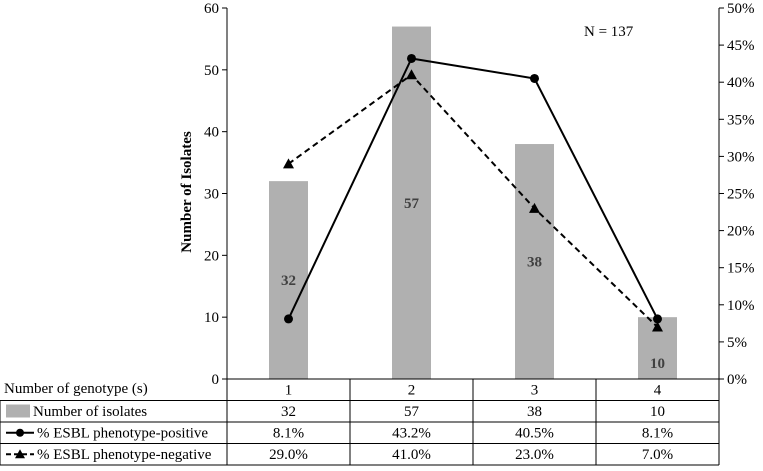  What do you see at coordinates (412, 412) in the screenshot?
I see `table-cell: 57` at bounding box center [412, 412].